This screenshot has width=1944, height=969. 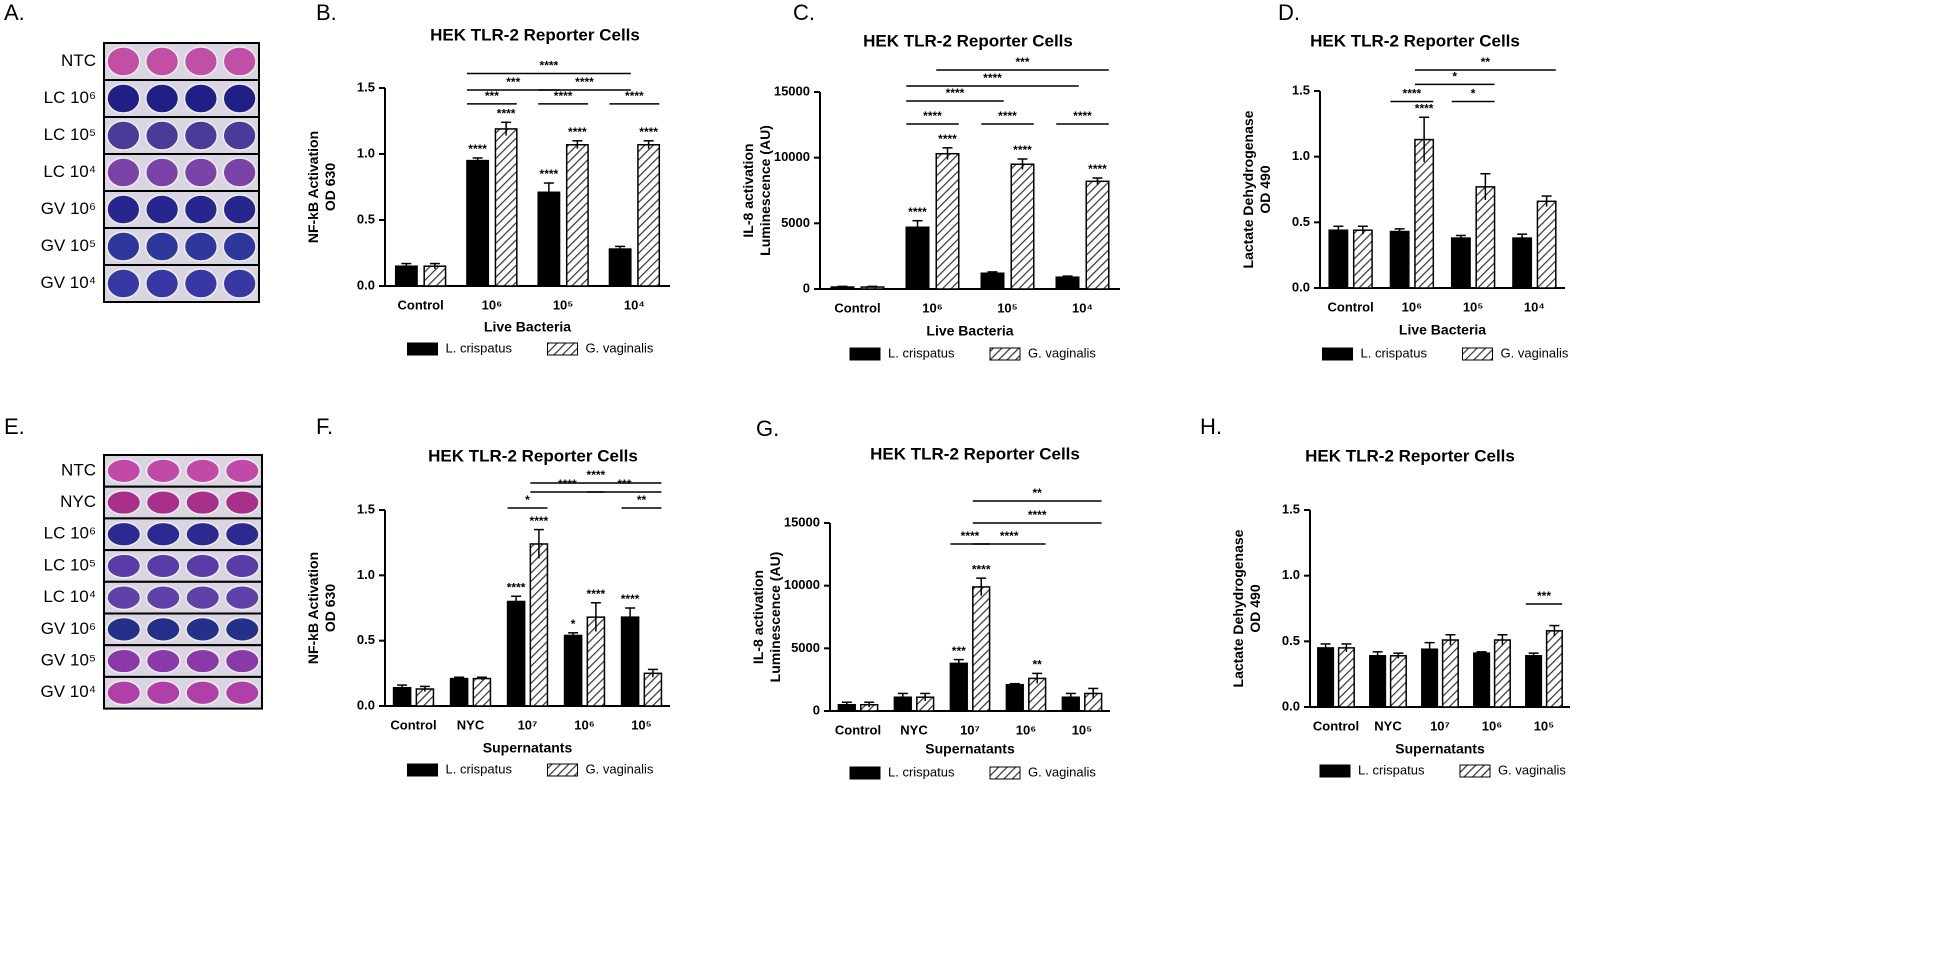 What do you see at coordinates (1291, 640) in the screenshot?
I see `y-tick-label: 0.5` at bounding box center [1291, 640].